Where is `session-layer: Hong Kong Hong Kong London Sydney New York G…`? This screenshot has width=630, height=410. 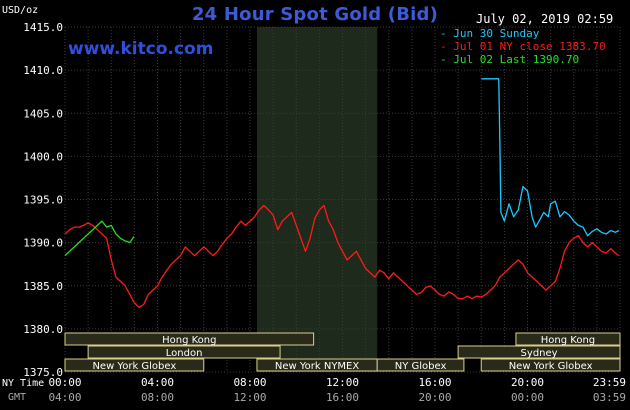 session-layer: Hong Kong Hong Kong London Sydney New York G… is located at coordinates (342, 352).